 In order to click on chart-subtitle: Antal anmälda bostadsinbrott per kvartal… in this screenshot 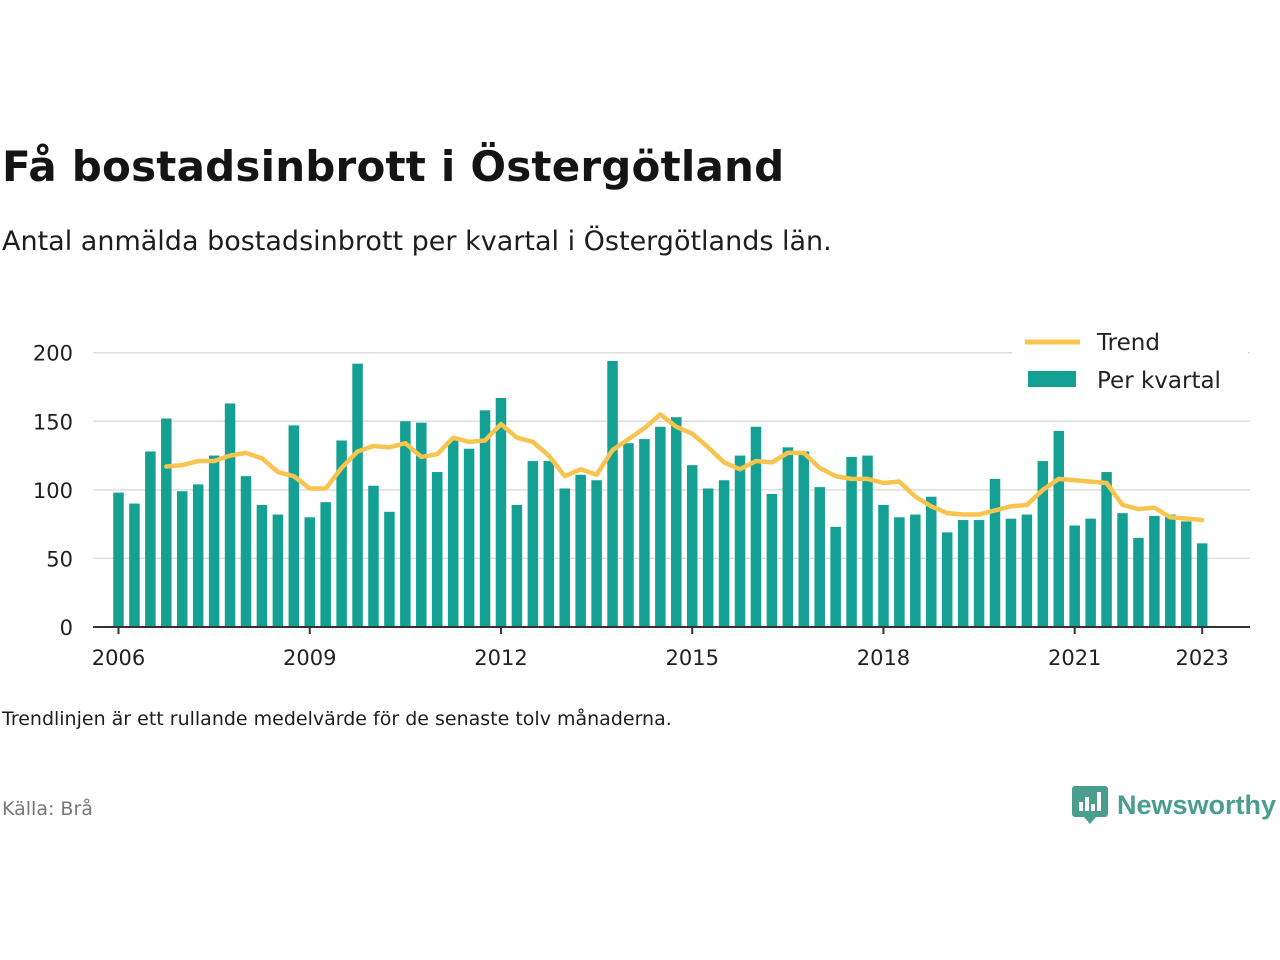, I will do `click(417, 241)`.